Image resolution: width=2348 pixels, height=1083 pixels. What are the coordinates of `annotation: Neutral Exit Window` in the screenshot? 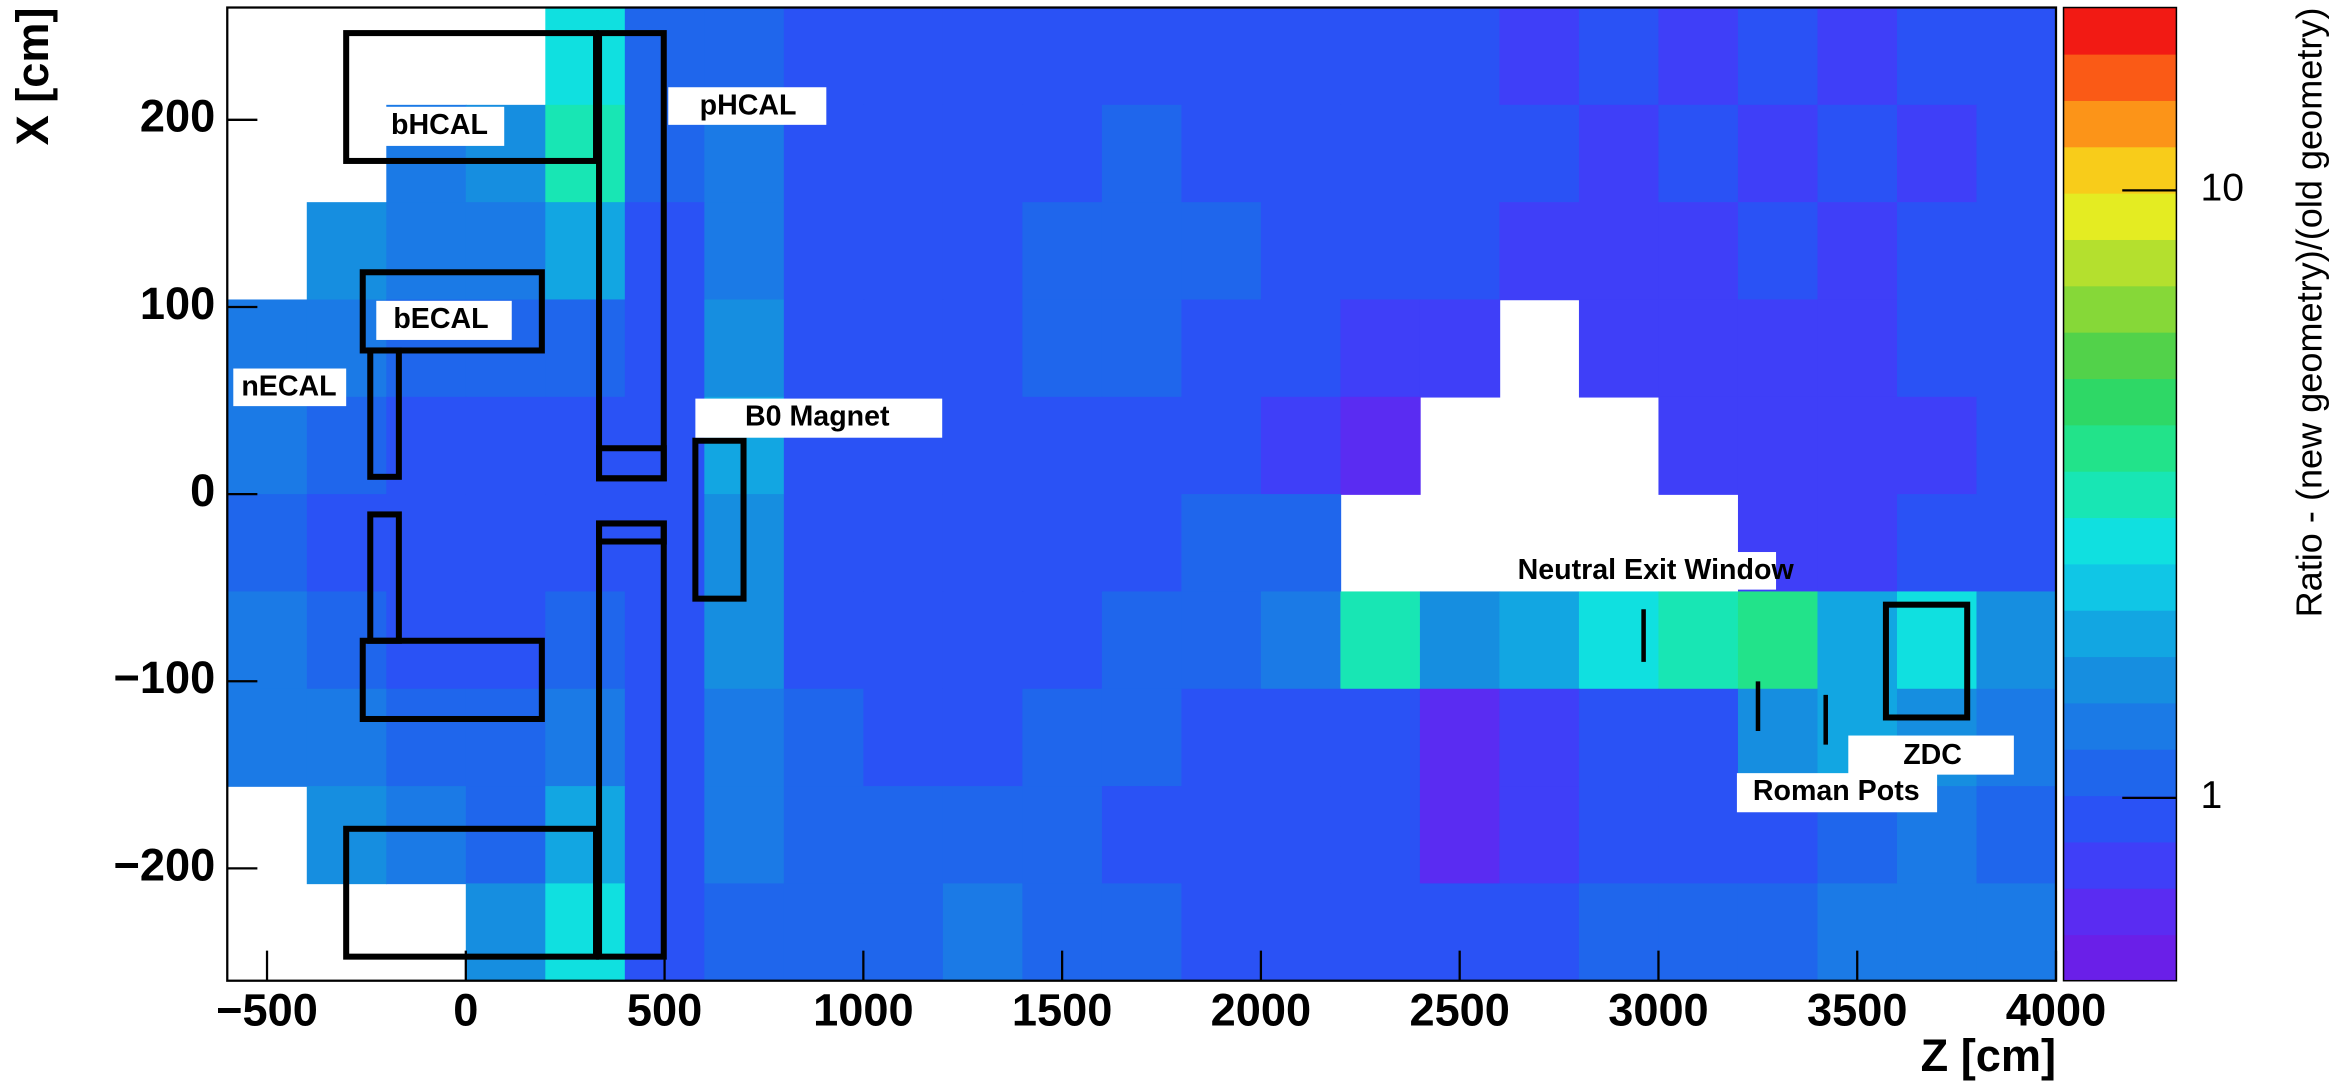 It's located at (1656, 570).